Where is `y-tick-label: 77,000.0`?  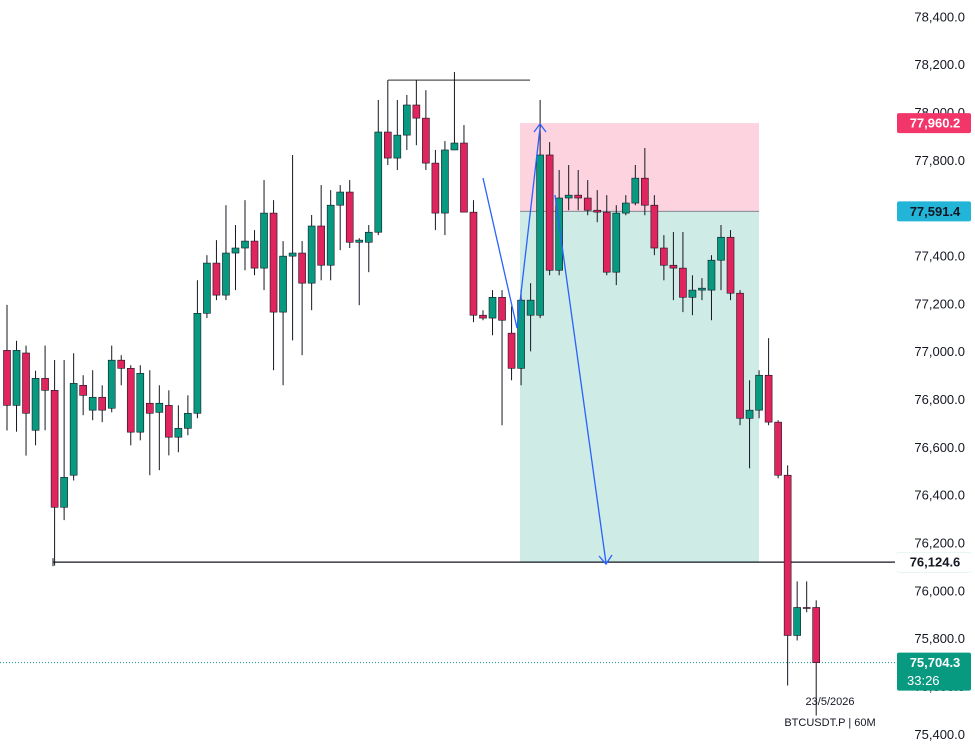
y-tick-label: 77,000.0 is located at coordinates (939, 351).